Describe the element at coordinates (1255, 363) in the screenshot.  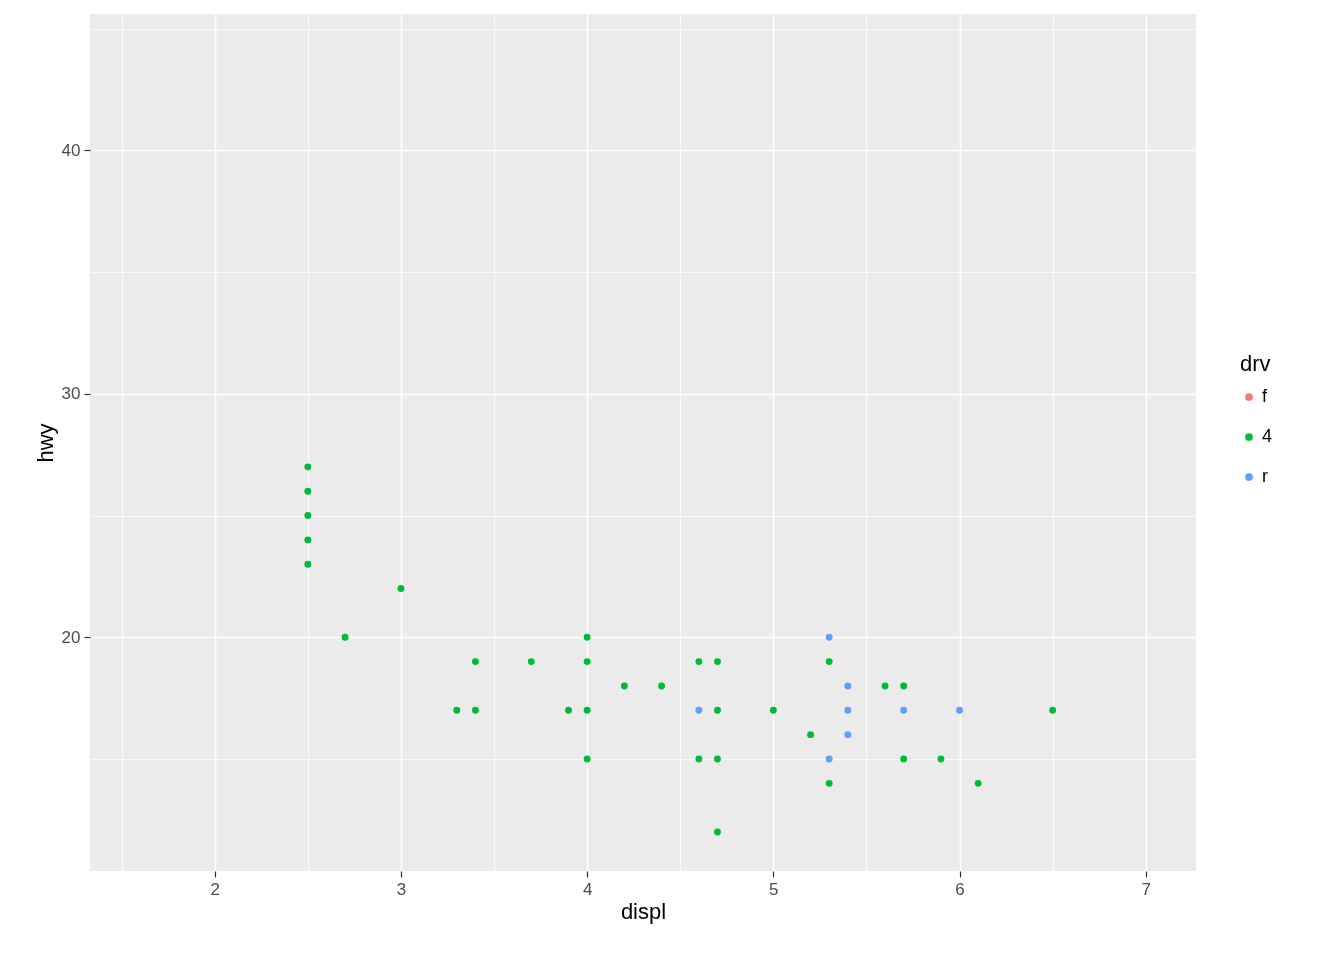
I see `legend-title: drv` at that location.